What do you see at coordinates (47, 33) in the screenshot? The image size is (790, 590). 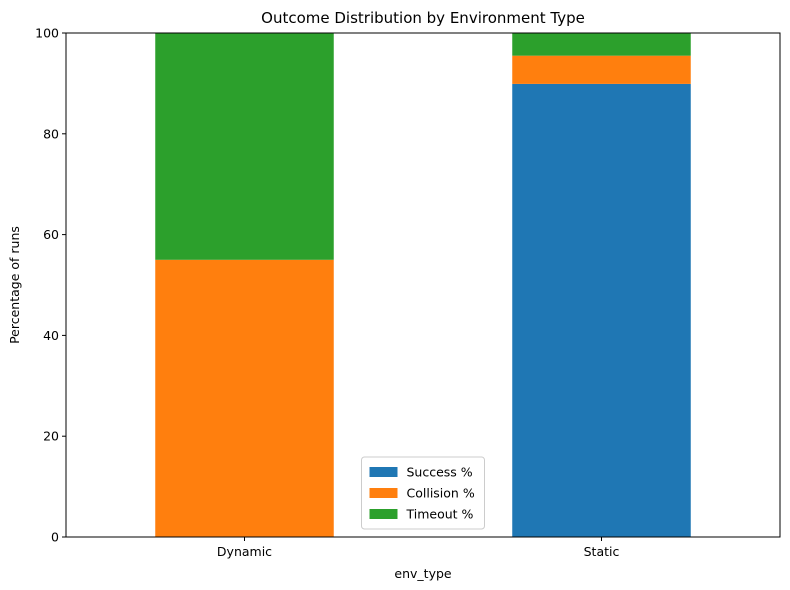 I see `y-tick-label: 100` at bounding box center [47, 33].